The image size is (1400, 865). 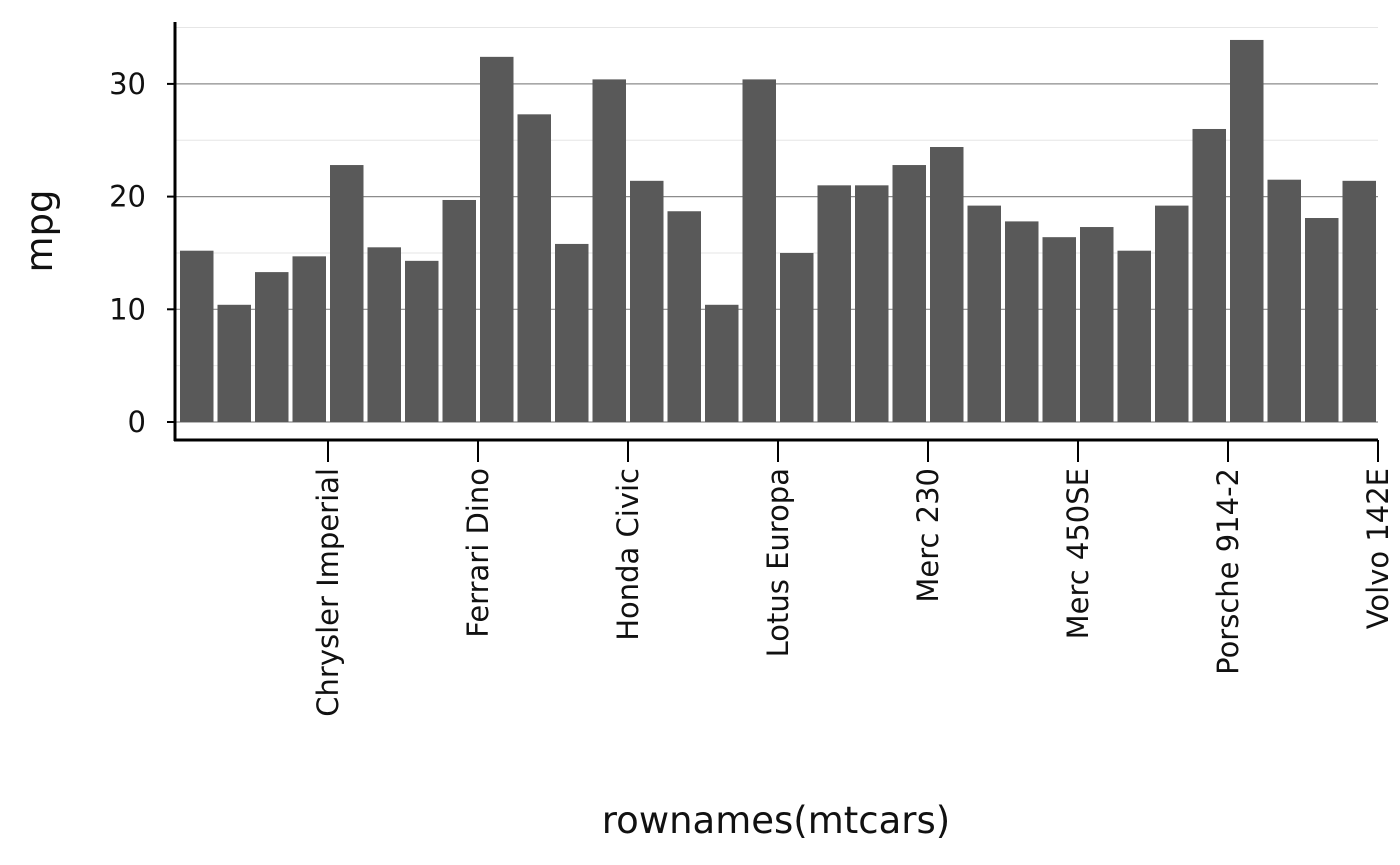 What do you see at coordinates (39, 230) in the screenshot?
I see `y-axis-title: mpg` at bounding box center [39, 230].